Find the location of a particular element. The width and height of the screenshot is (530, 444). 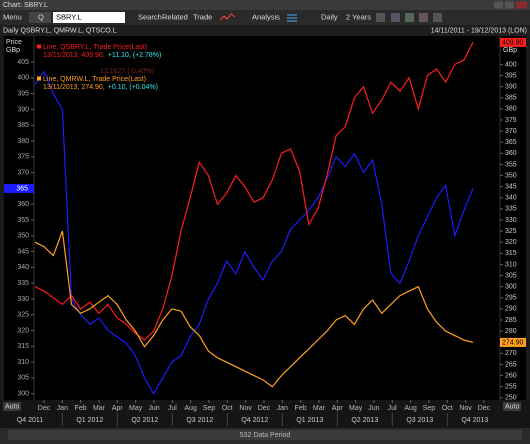

window-title: Chart: SBRY.L is located at coordinates (25, 5).